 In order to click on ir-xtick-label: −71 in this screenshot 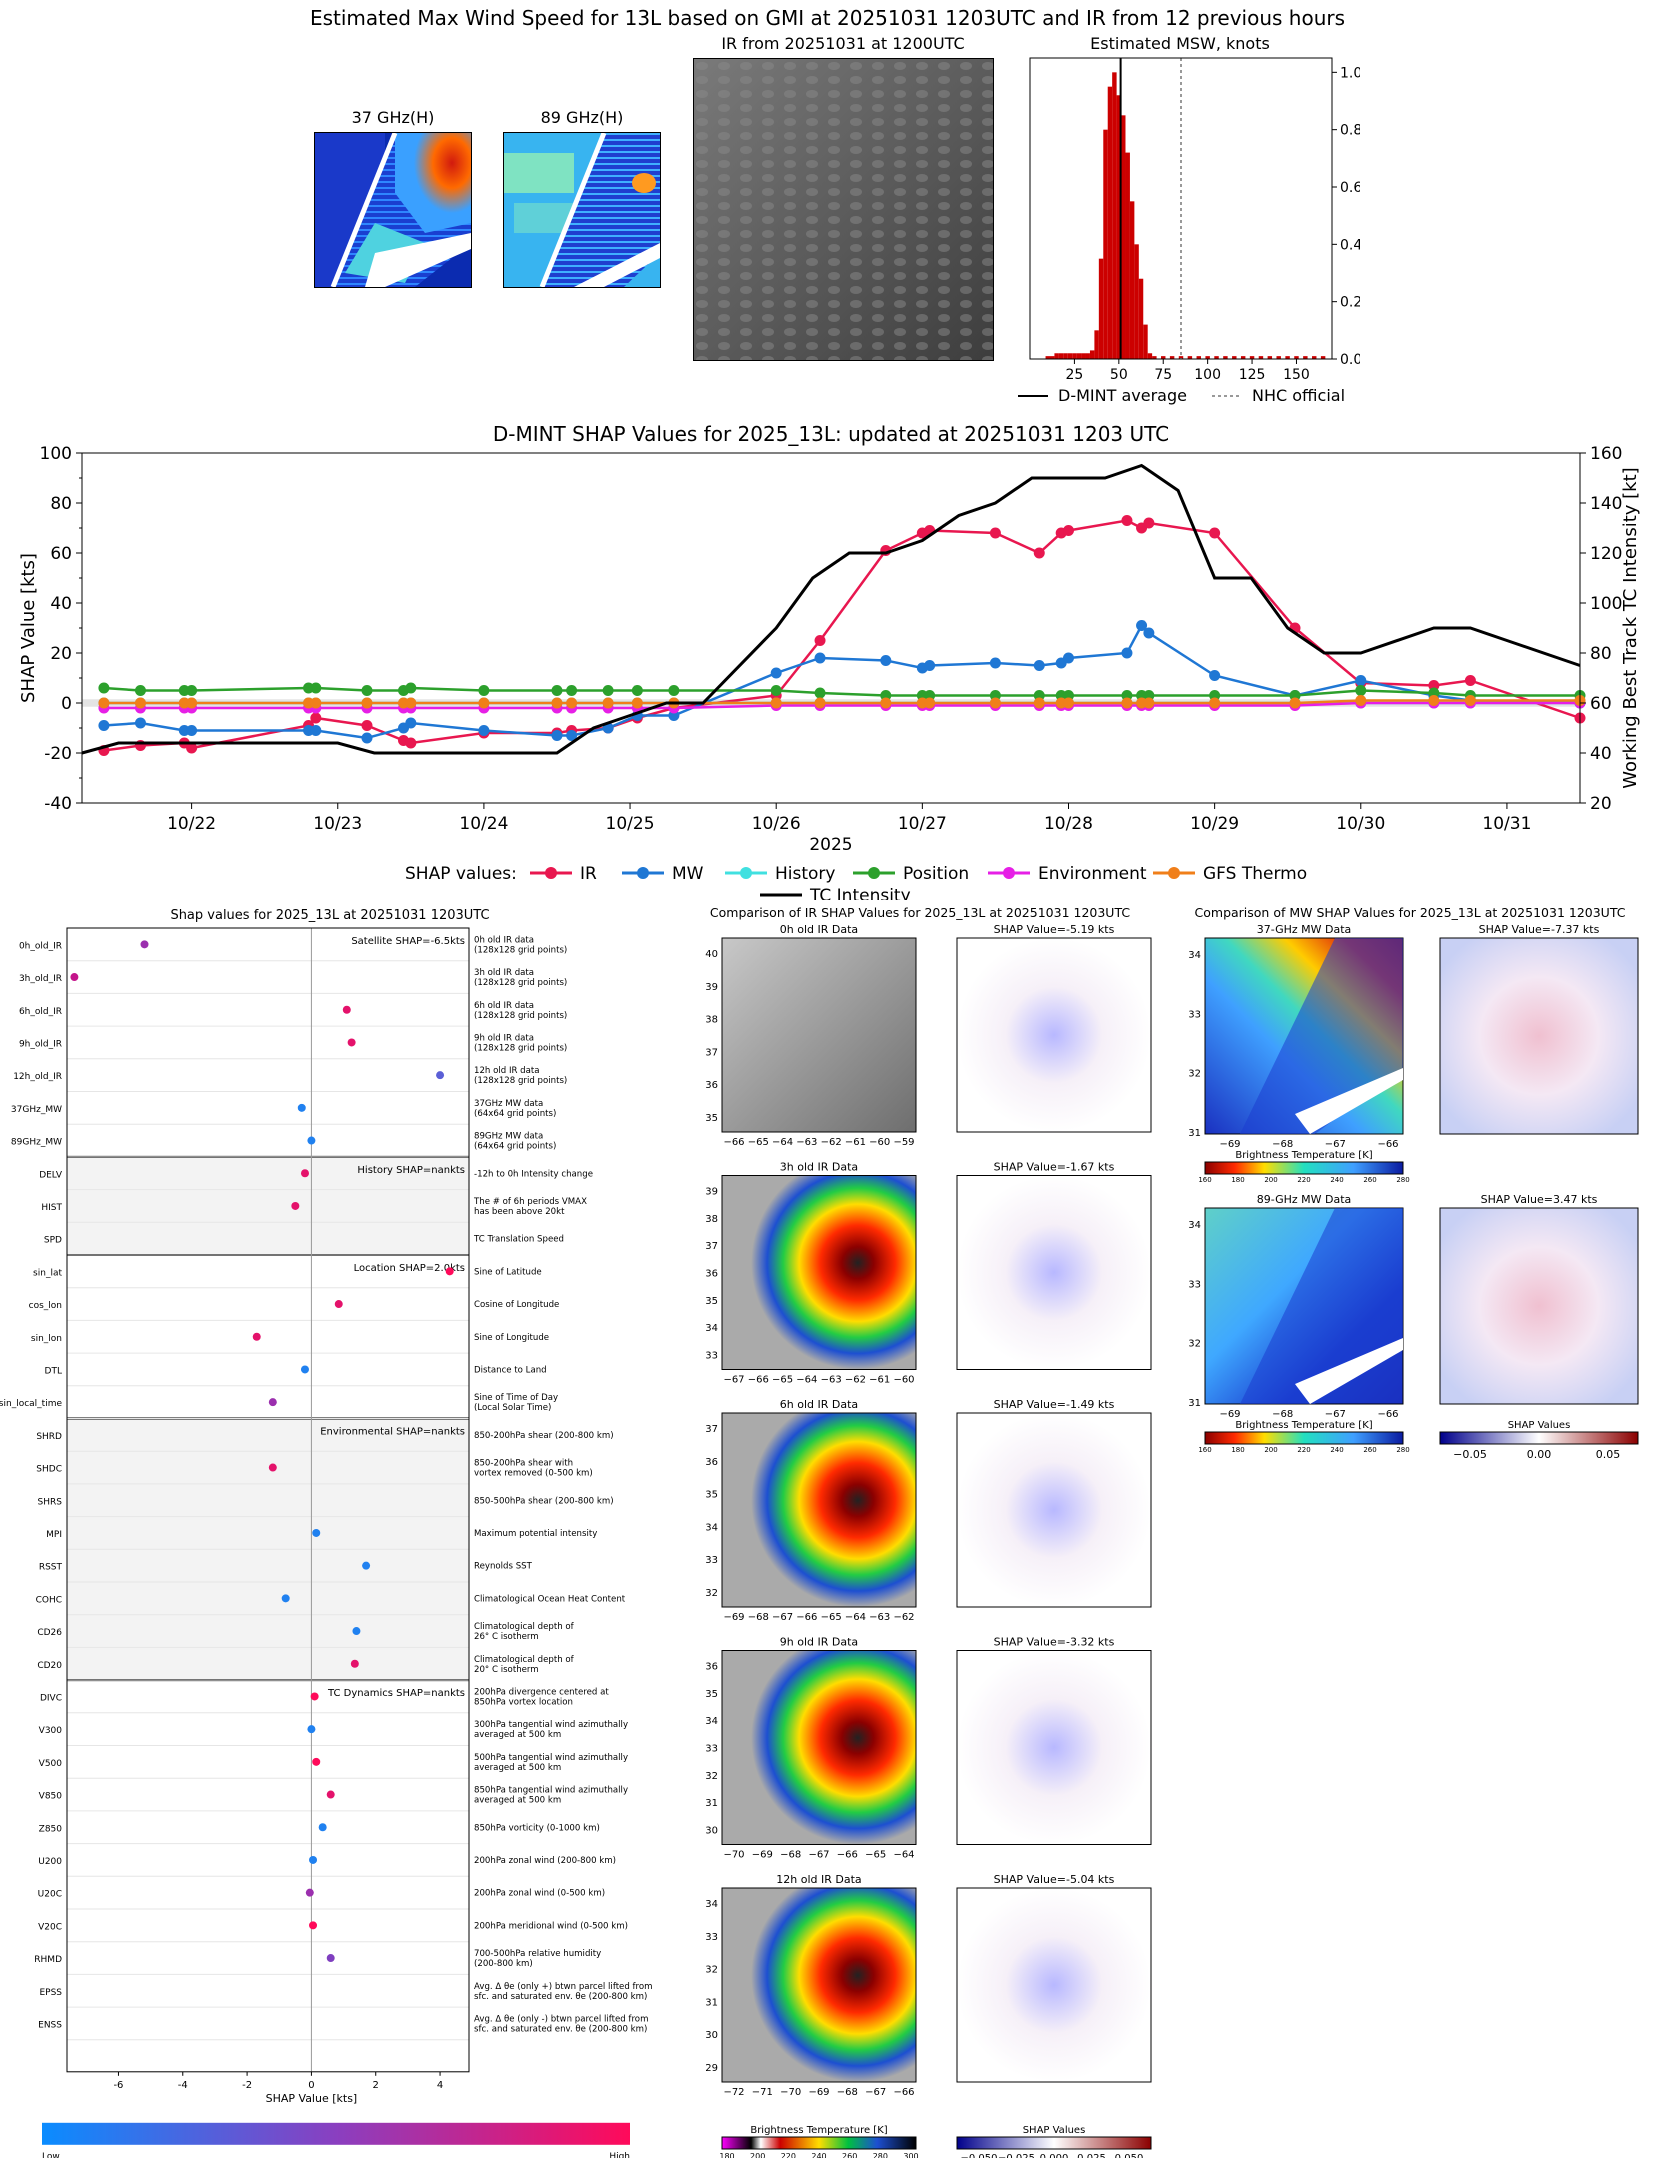, I will do `click(762, 2092)`.